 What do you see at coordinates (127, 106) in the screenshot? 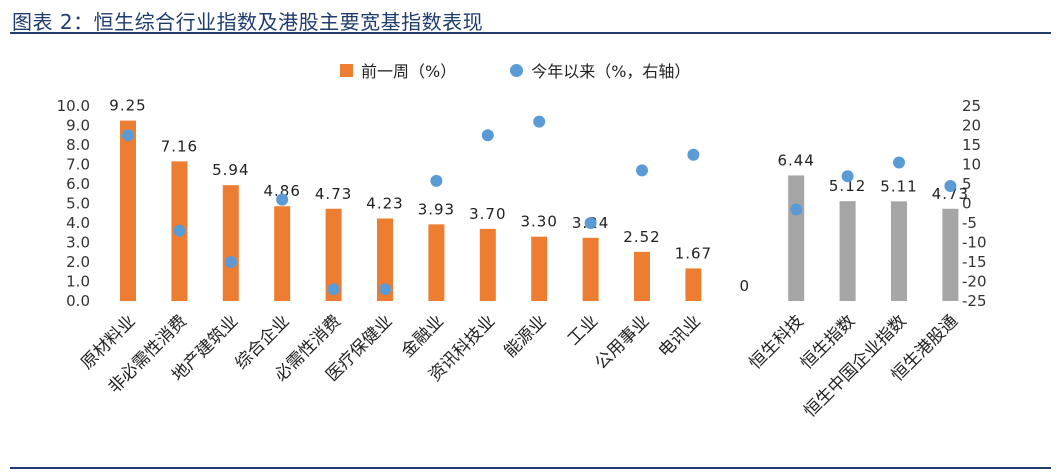
I see `bar-data-label: 9.25` at bounding box center [127, 106].